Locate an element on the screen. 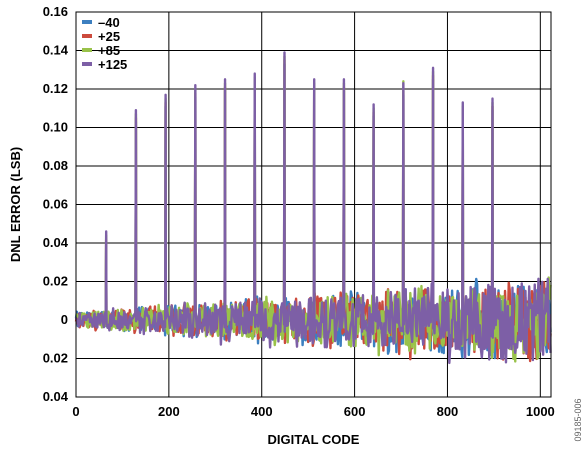 This screenshot has width=588, height=453. y-tick-label: 0.06 is located at coordinates (55, 204).